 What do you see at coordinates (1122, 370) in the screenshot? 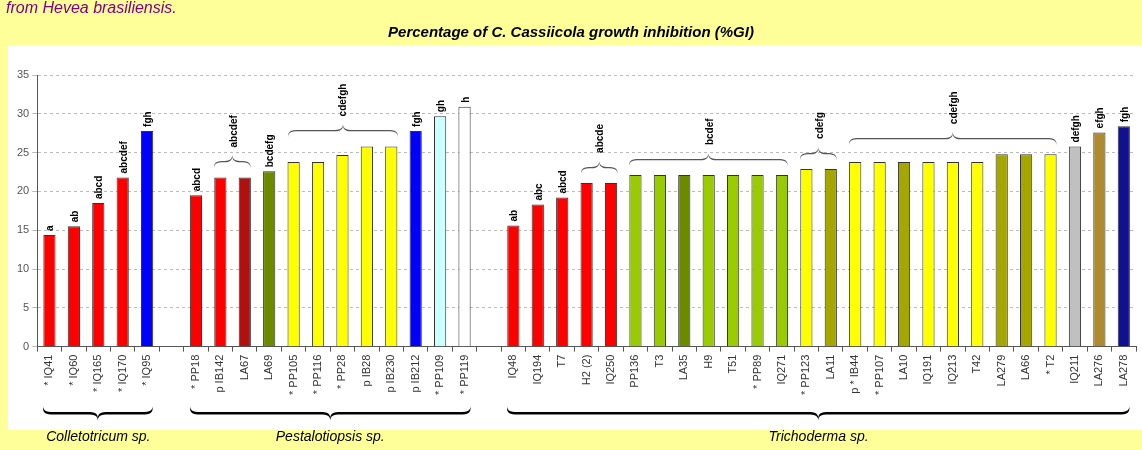
I see `x-tick-label: LA278` at bounding box center [1122, 370].